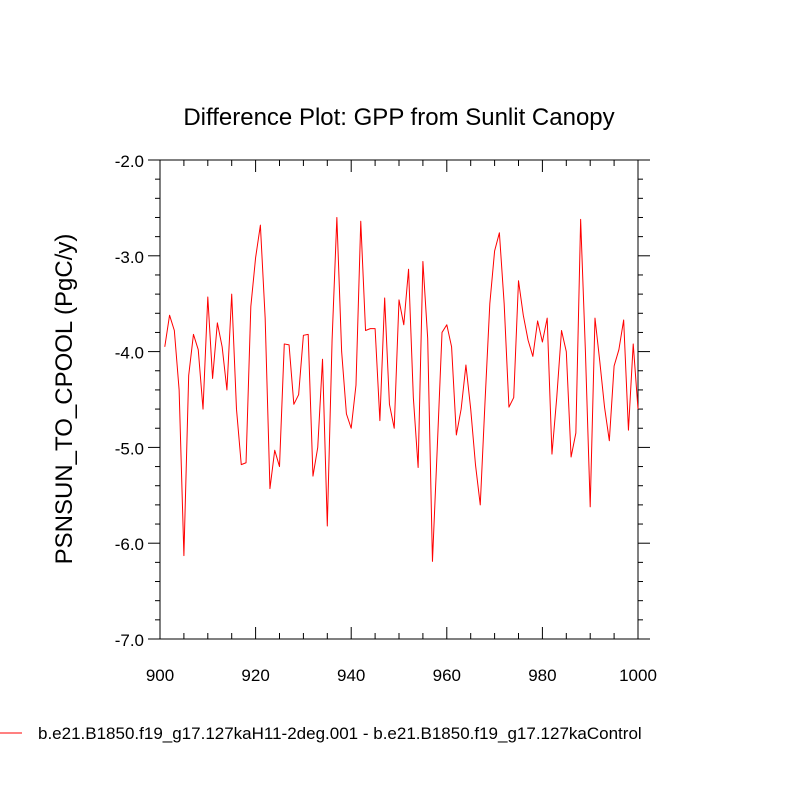 The image size is (800, 800). I want to click on x-tick-labels: 900 920 940 960 980 1000, so click(401, 675).